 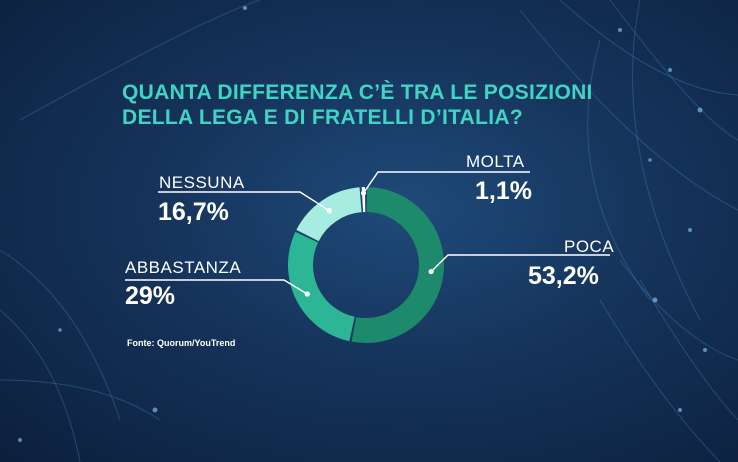 What do you see at coordinates (193, 212) in the screenshot?
I see `label-nessuna-value: 16,7%` at bounding box center [193, 212].